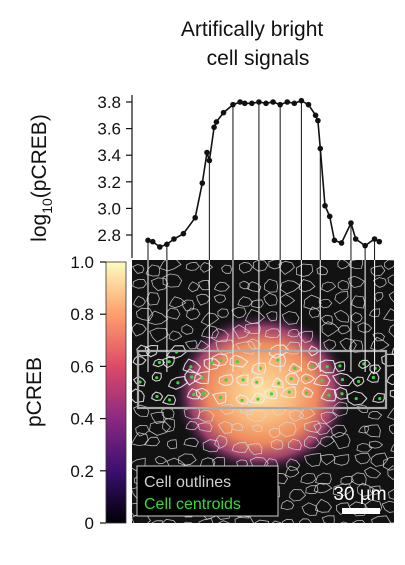 The width and height of the screenshot is (405, 565). What do you see at coordinates (82, 262) in the screenshot?
I see `colorbar-tick-label: 1.0` at bounding box center [82, 262].